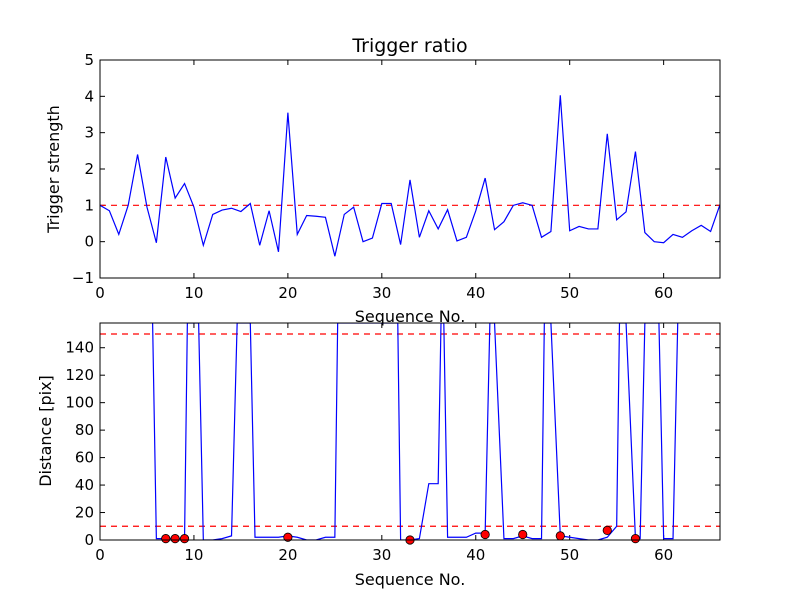 The height and width of the screenshot is (600, 800). Describe the element at coordinates (89, 133) in the screenshot. I see `y-tick-label: 3` at that location.